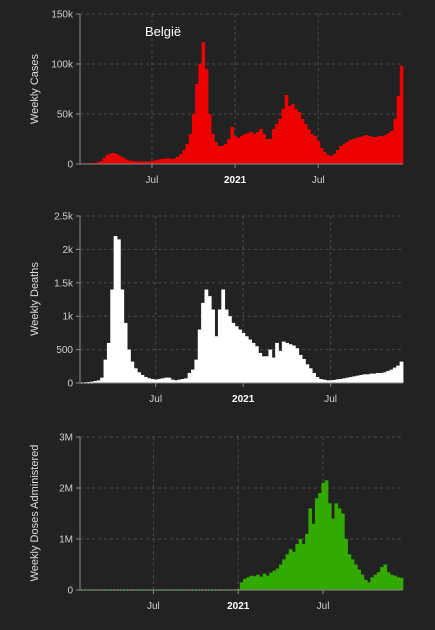 The height and width of the screenshot is (630, 435). What do you see at coordinates (62, 15) in the screenshot?
I see `cases-ytick-label: 150k` at bounding box center [62, 15].